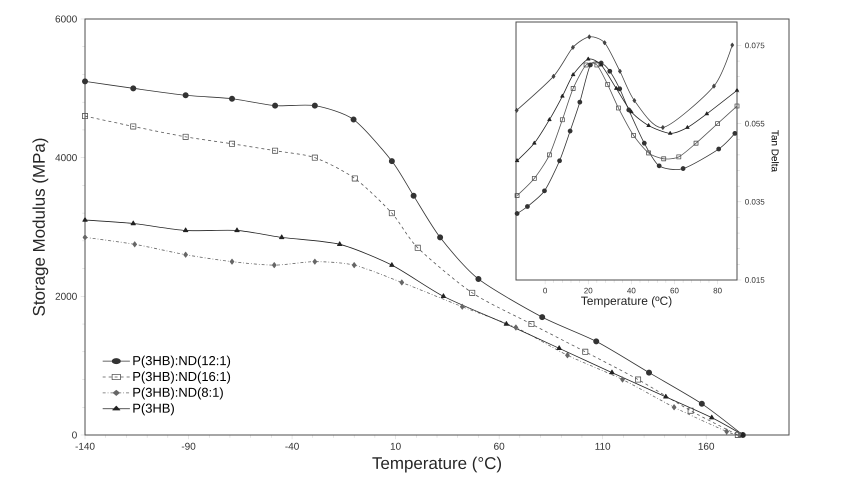 The image size is (850, 479). What do you see at coordinates (85, 446) in the screenshot?
I see `x-tick-label: -140` at bounding box center [85, 446].